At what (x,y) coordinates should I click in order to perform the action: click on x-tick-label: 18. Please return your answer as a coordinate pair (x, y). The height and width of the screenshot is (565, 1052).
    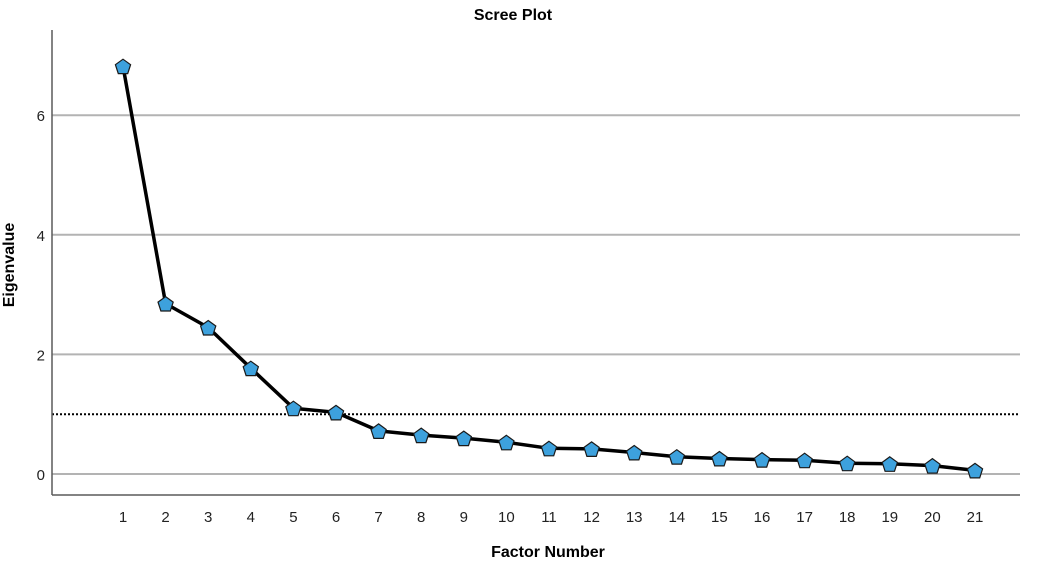
    Looking at the image, I should click on (847, 517).